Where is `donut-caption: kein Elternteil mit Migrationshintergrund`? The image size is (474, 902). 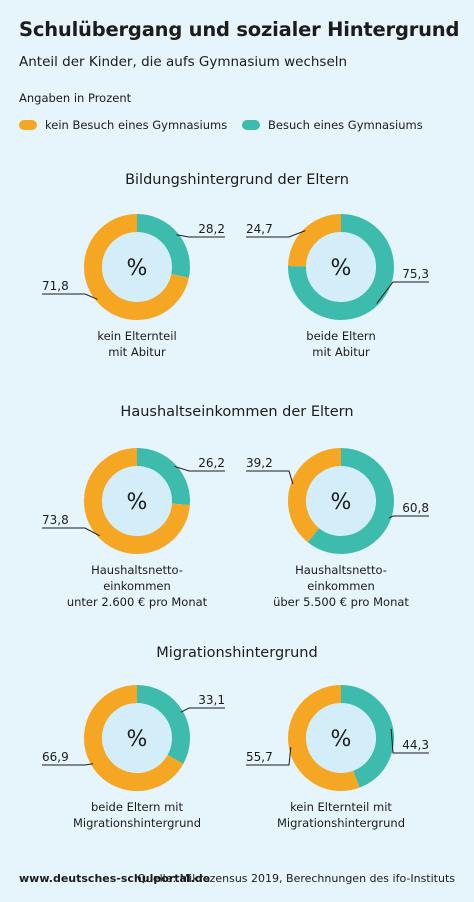 donut-caption: kein Elternteil mit Migrationshintergrund is located at coordinates (341, 815).